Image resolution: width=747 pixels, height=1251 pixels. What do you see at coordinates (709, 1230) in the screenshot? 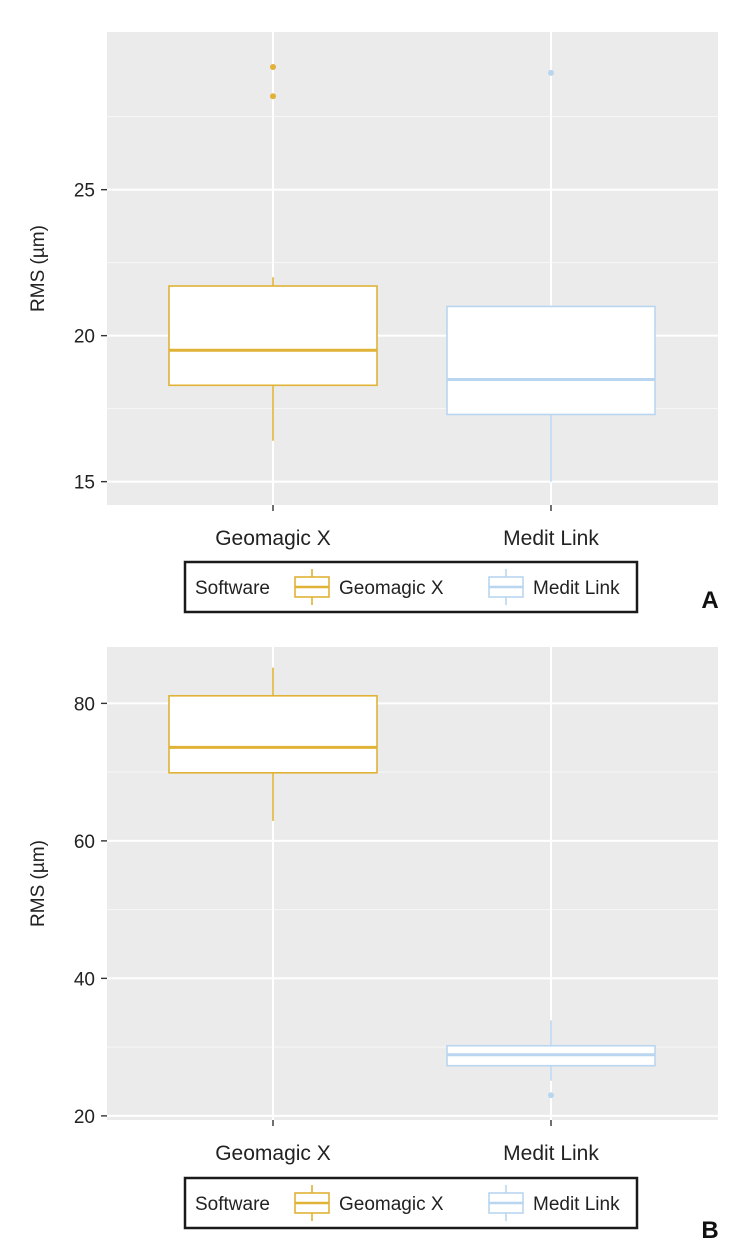
I see `panel-label: B` at bounding box center [709, 1230].